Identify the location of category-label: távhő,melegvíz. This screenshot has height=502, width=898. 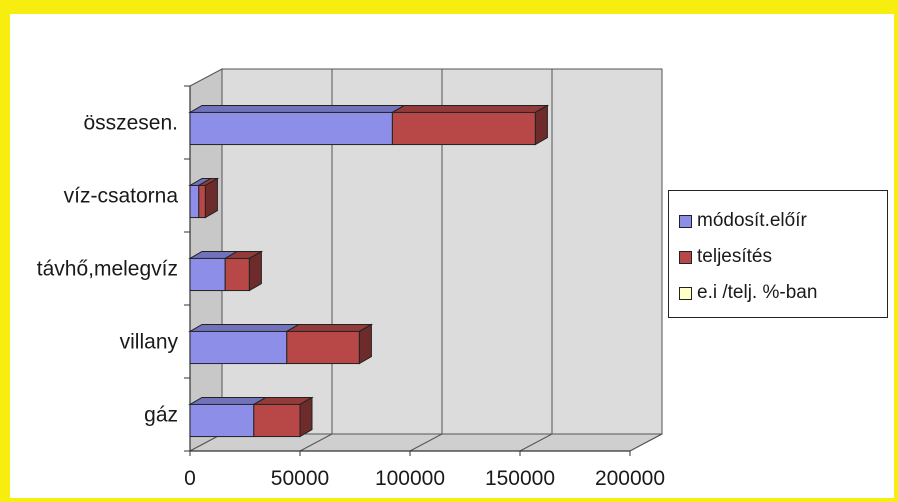
(107, 269).